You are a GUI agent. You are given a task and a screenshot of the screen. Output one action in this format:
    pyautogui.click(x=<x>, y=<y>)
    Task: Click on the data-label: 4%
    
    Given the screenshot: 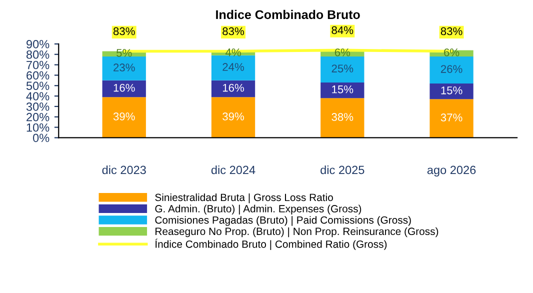 What is the action you would take?
    pyautogui.click(x=233, y=52)
    